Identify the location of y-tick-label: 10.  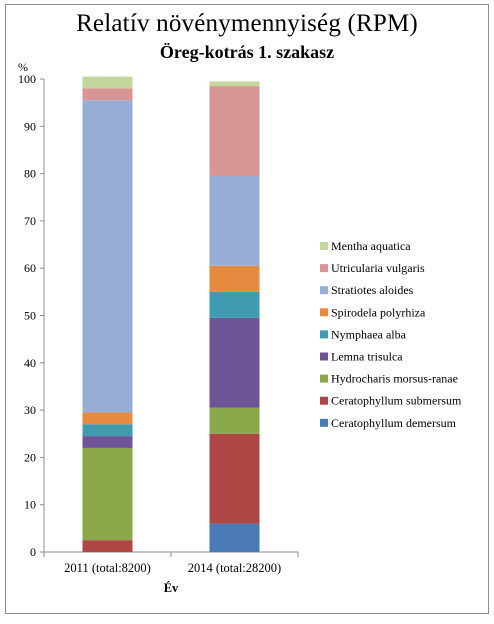
(30, 505).